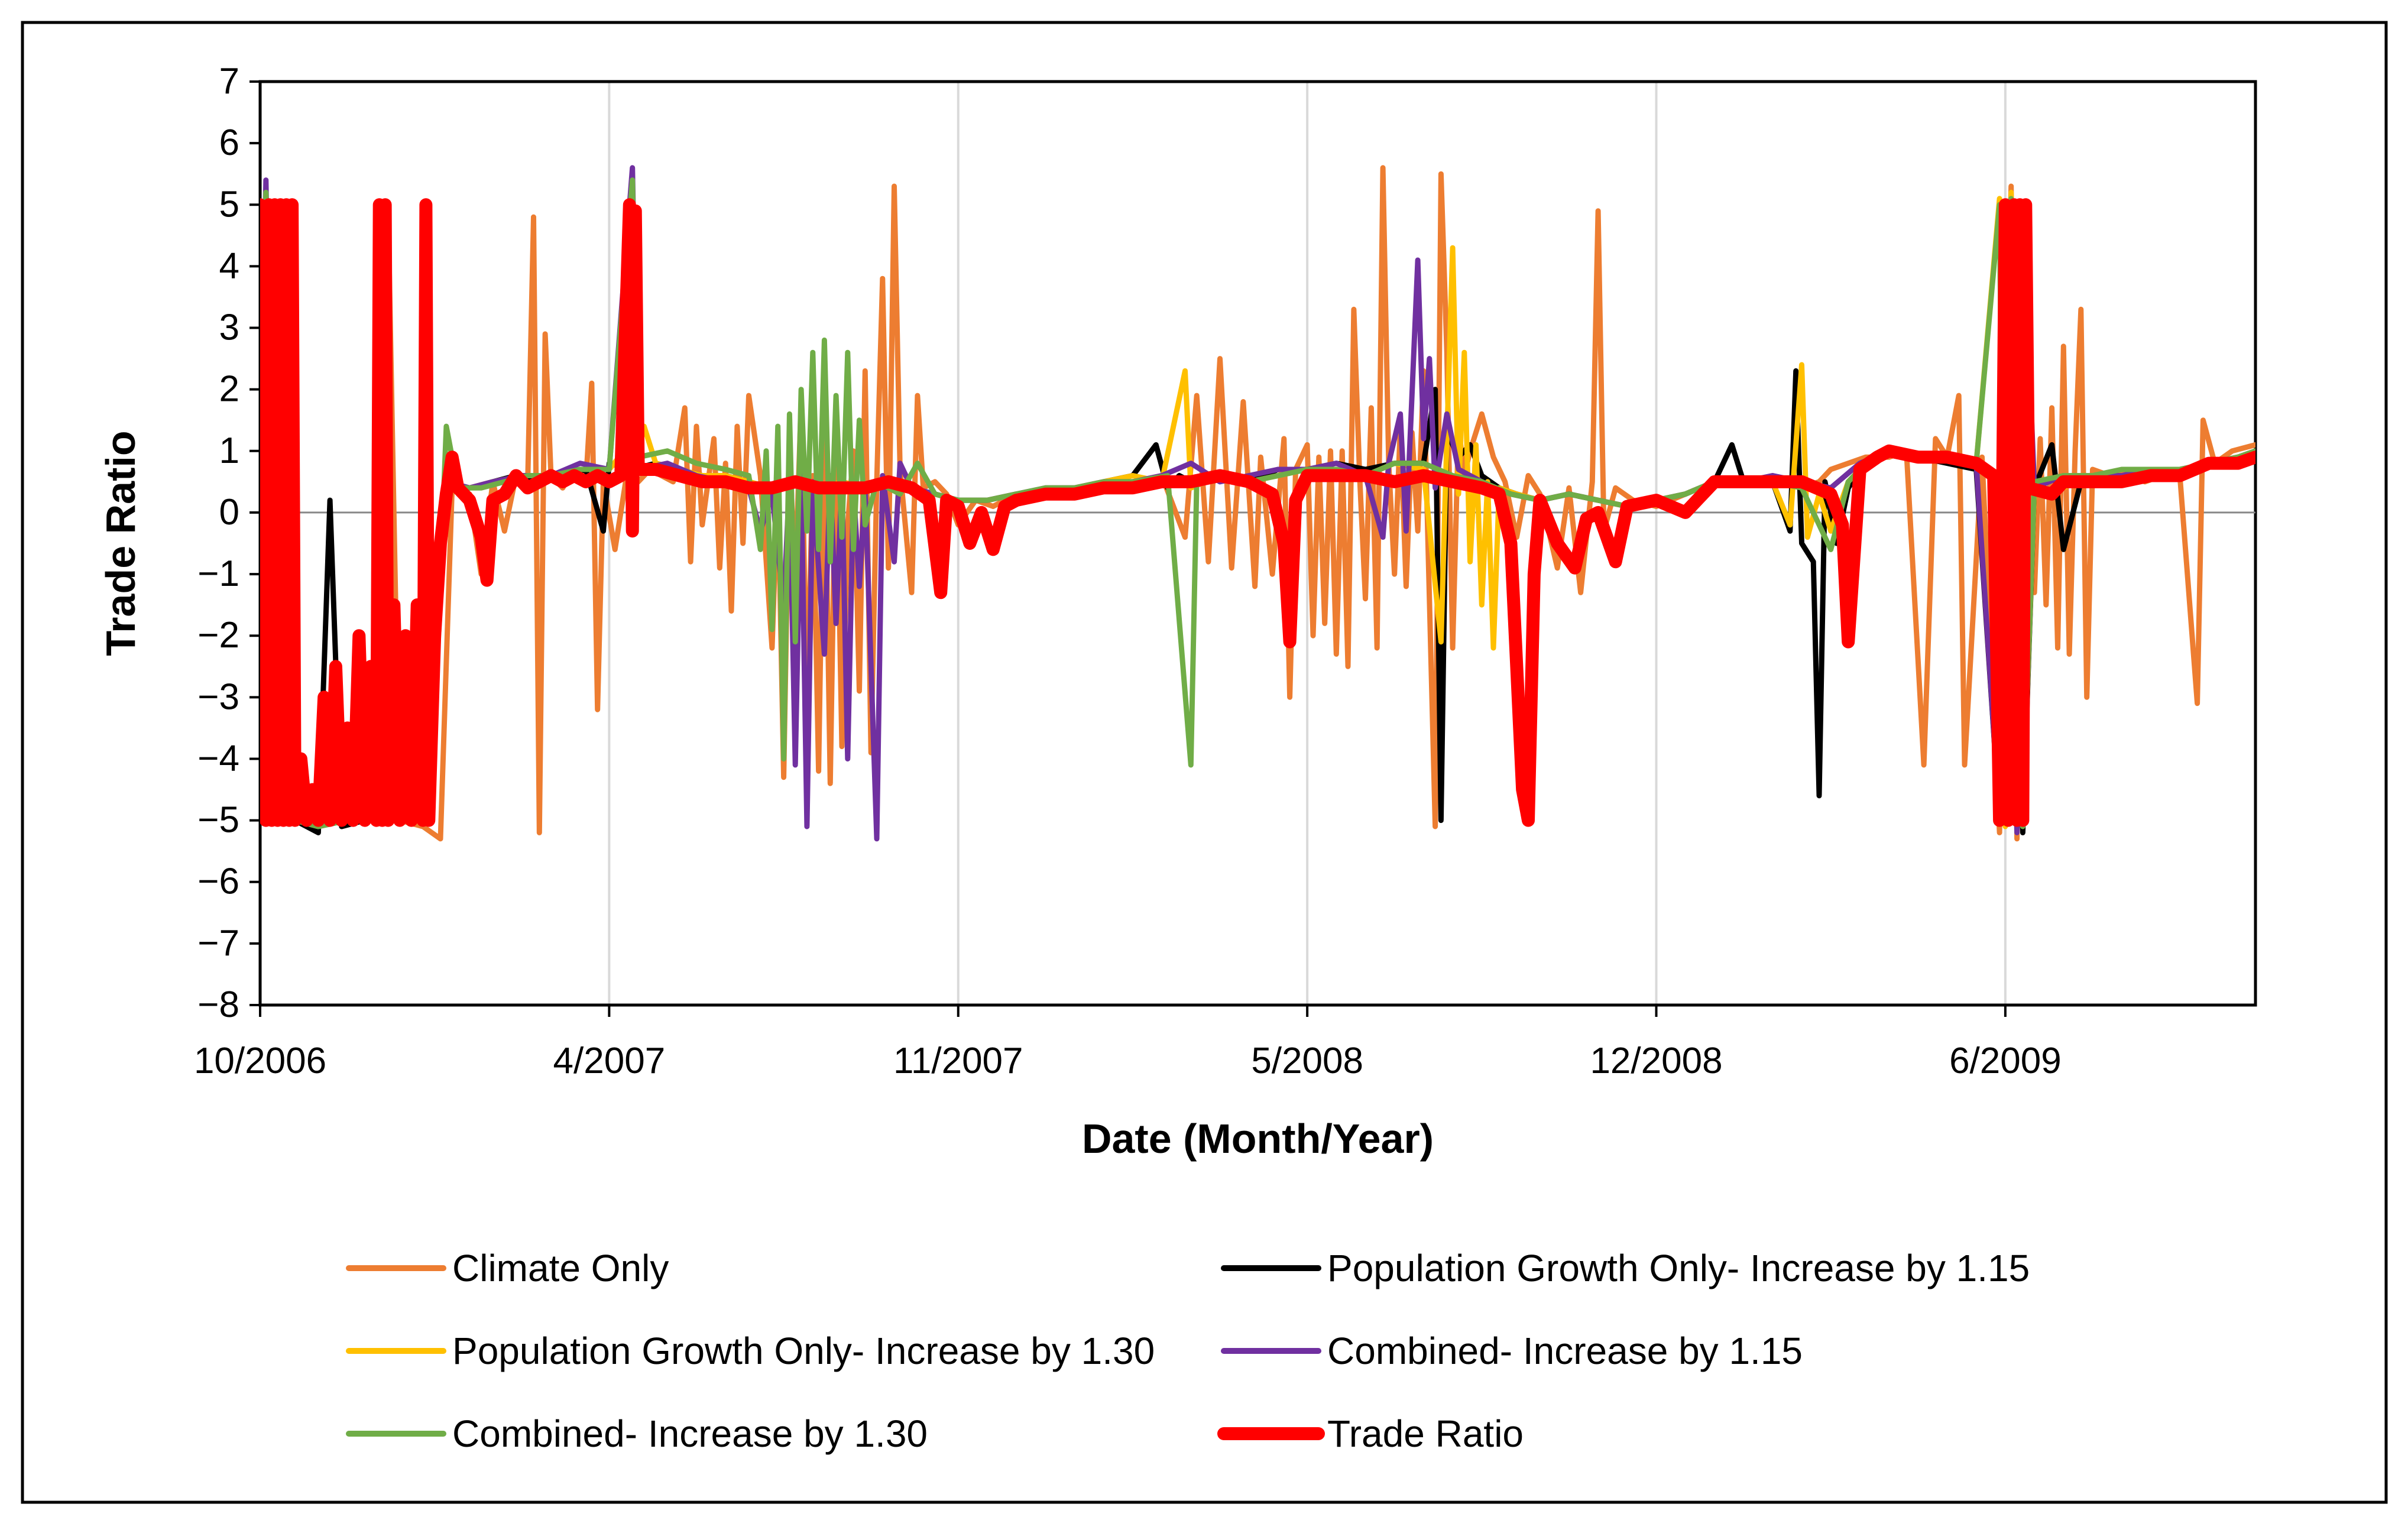  What do you see at coordinates (229, 265) in the screenshot?
I see `y-tick-label: 4` at bounding box center [229, 265].